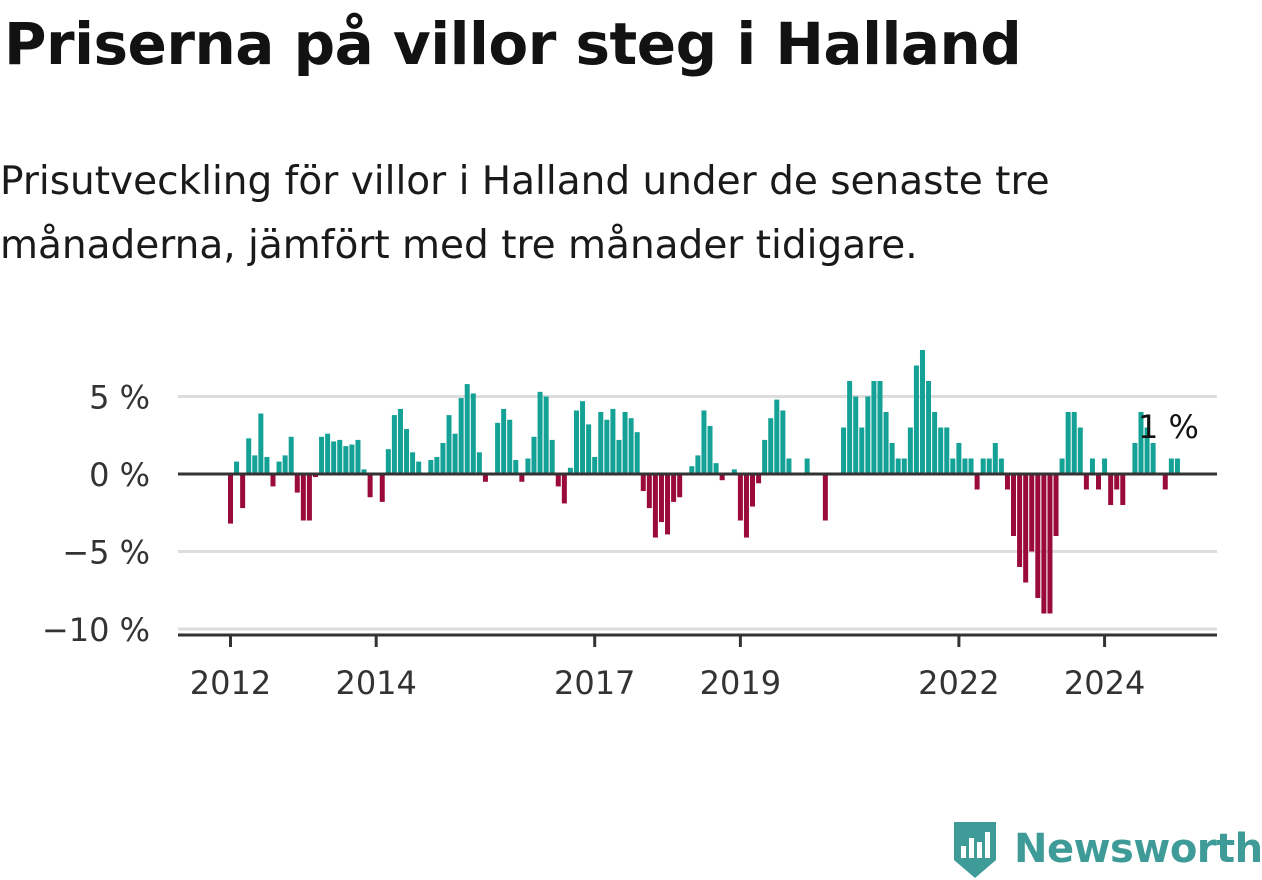 Image resolution: width=1262 pixels, height=880 pixels. Describe the element at coordinates (1104, 683) in the screenshot. I see `x-tick-label: 2024` at that location.